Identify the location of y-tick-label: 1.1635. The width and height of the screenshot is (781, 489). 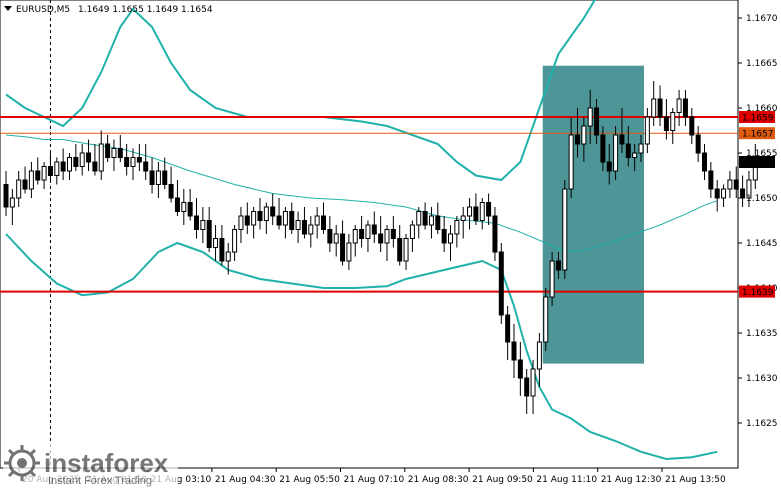
(762, 334).